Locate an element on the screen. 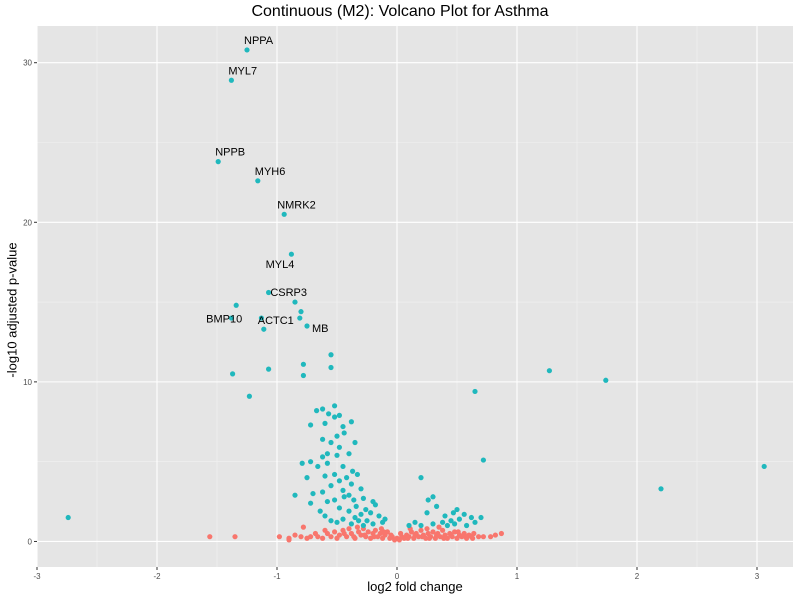  gene-label-myl4: MYL4 is located at coordinates (280, 265).